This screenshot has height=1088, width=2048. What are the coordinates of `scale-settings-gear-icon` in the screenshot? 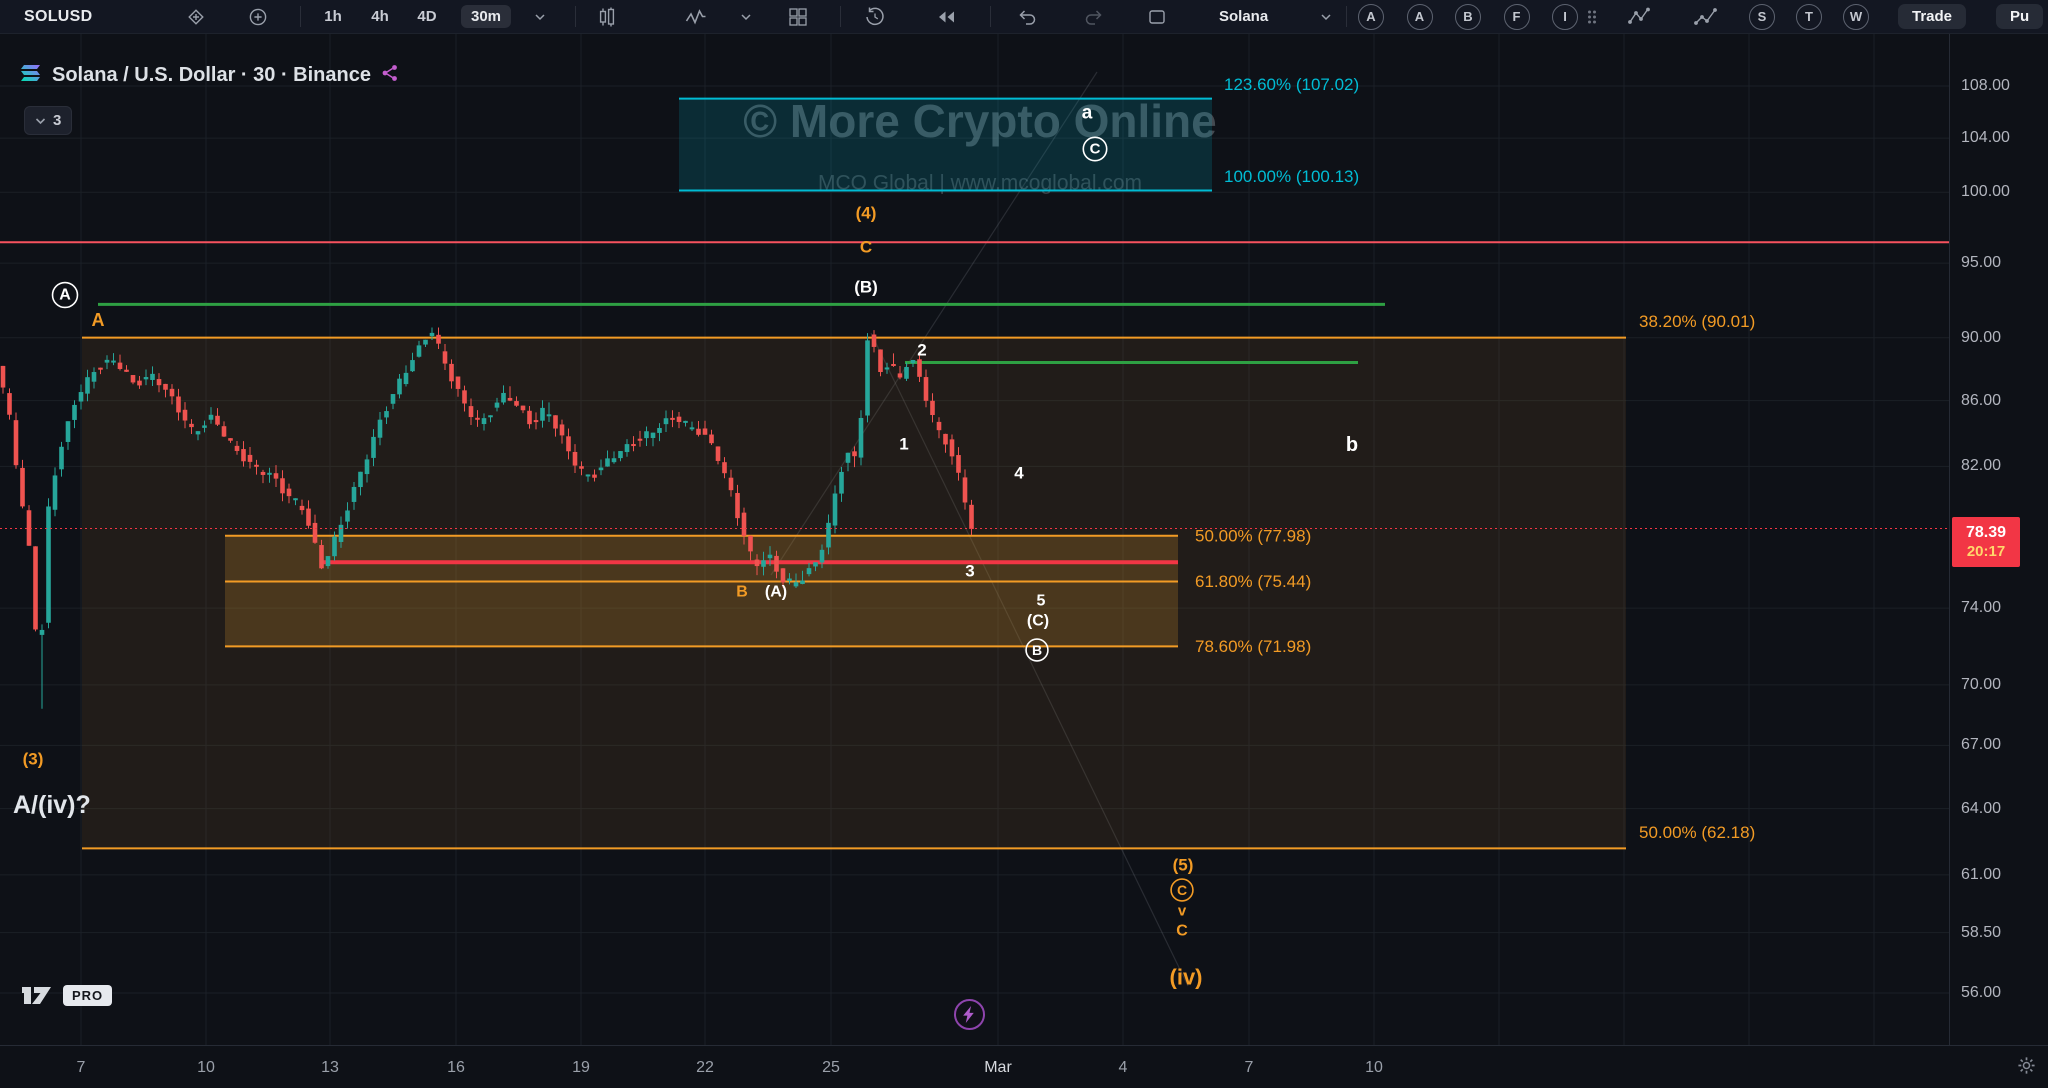 It's located at (2026, 1068).